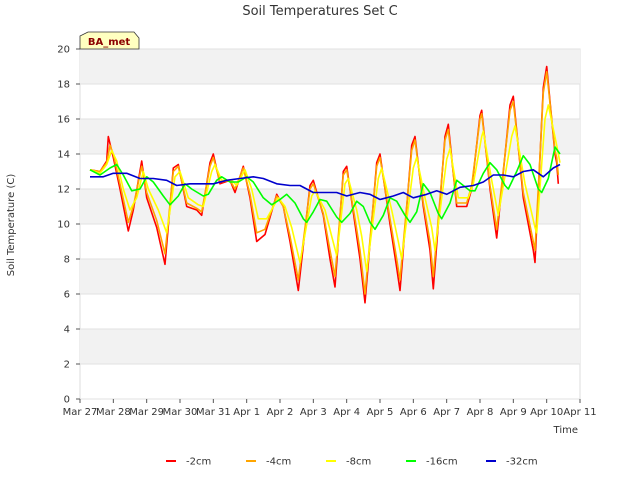 The image size is (640, 480). Describe the element at coordinates (278, 462) in the screenshot. I see `legend-label: -4cm` at that location.